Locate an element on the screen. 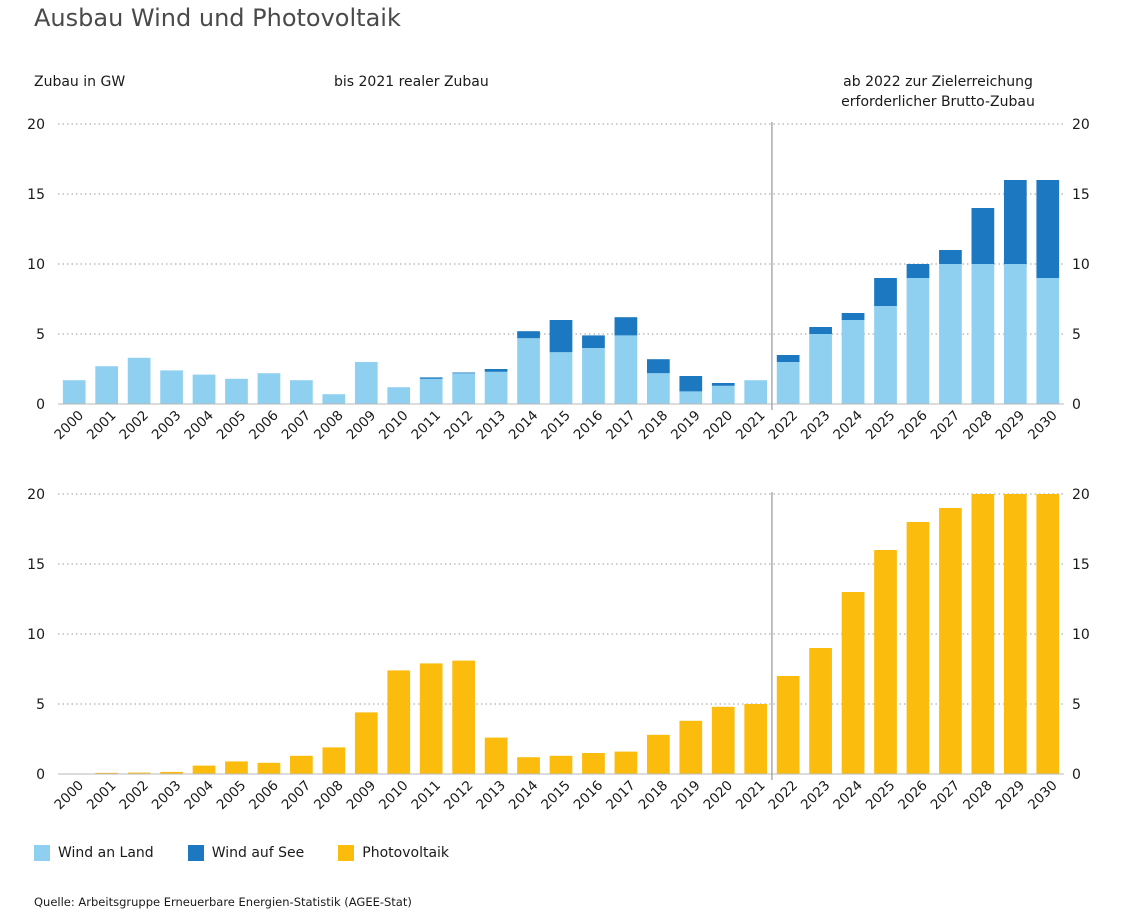  x-tick-label: 2001 is located at coordinates (102, 796).